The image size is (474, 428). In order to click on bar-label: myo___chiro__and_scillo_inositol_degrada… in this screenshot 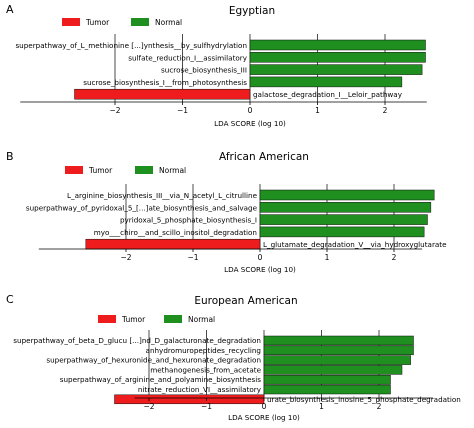, I will do `click(175, 232)`.